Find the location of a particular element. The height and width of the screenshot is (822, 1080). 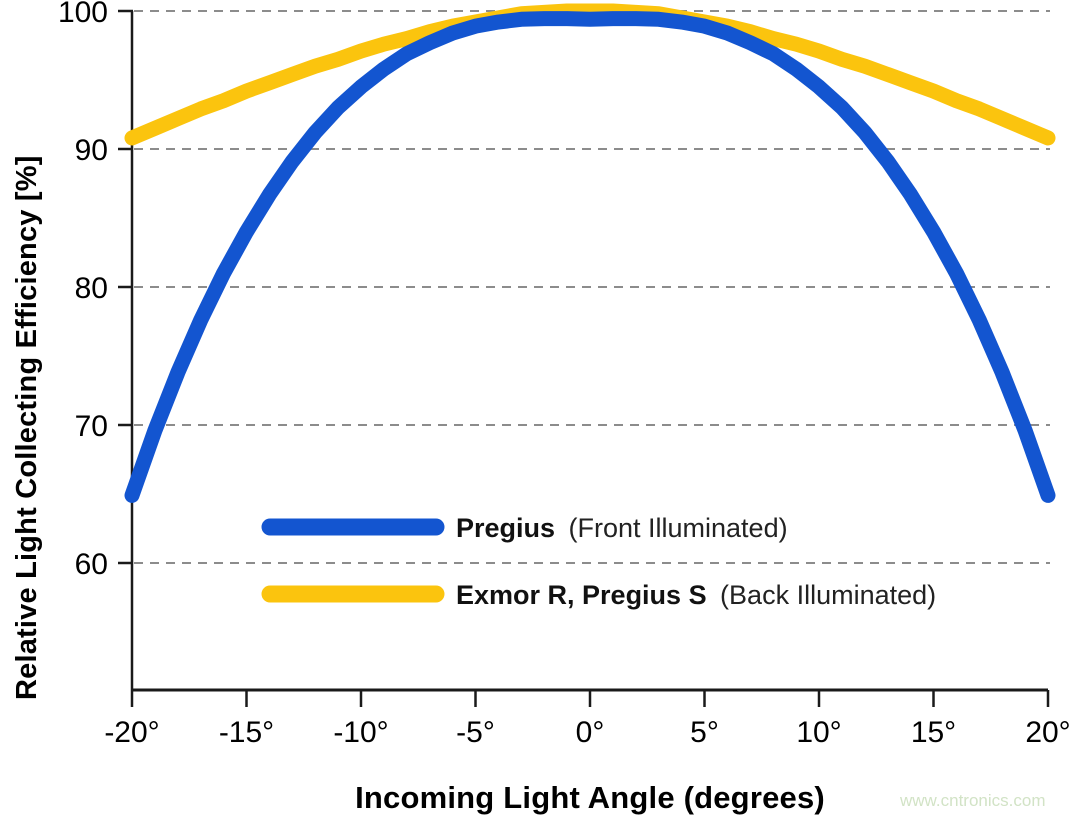

x-tick-label--5: -5° is located at coordinates (475, 732).